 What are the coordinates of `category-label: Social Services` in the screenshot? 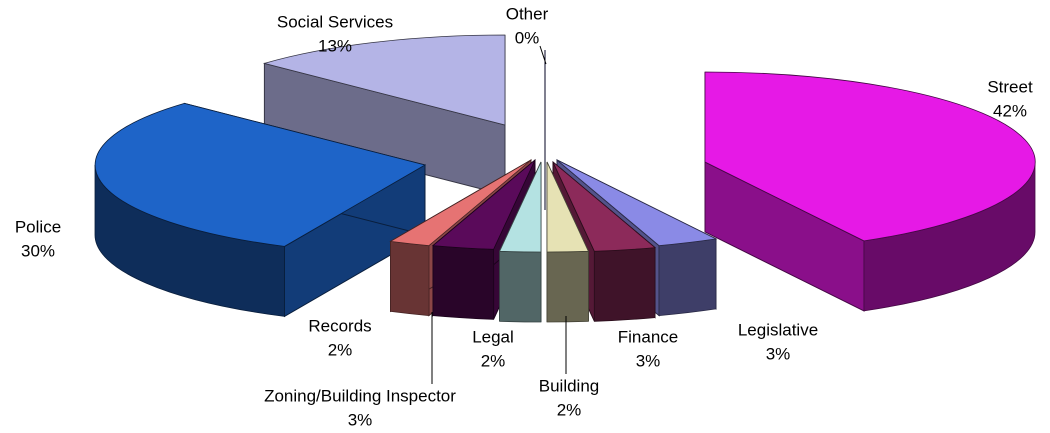 It's located at (335, 21).